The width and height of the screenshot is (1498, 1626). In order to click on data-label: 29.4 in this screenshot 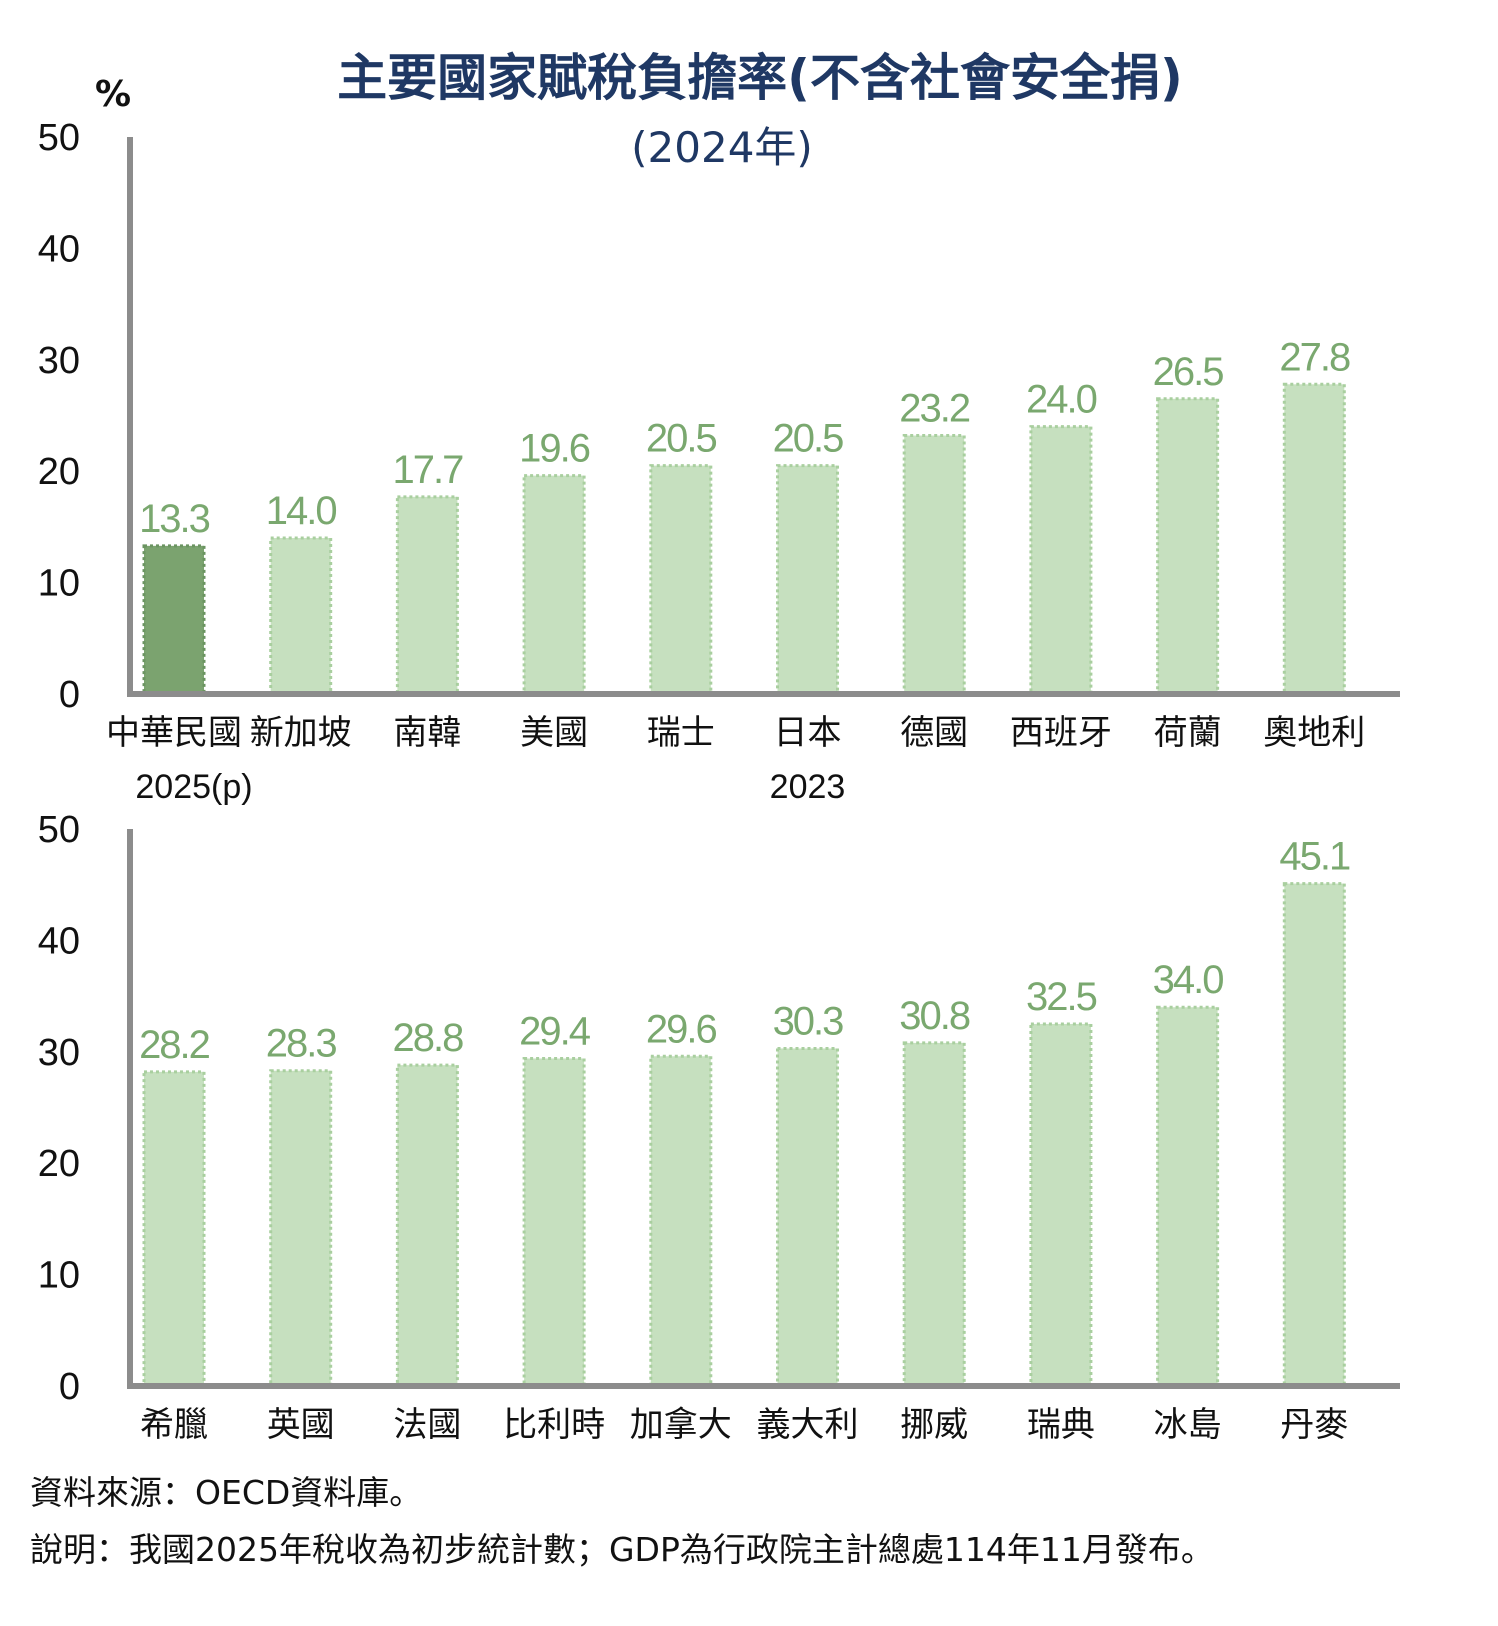, I will do `click(555, 1031)`.